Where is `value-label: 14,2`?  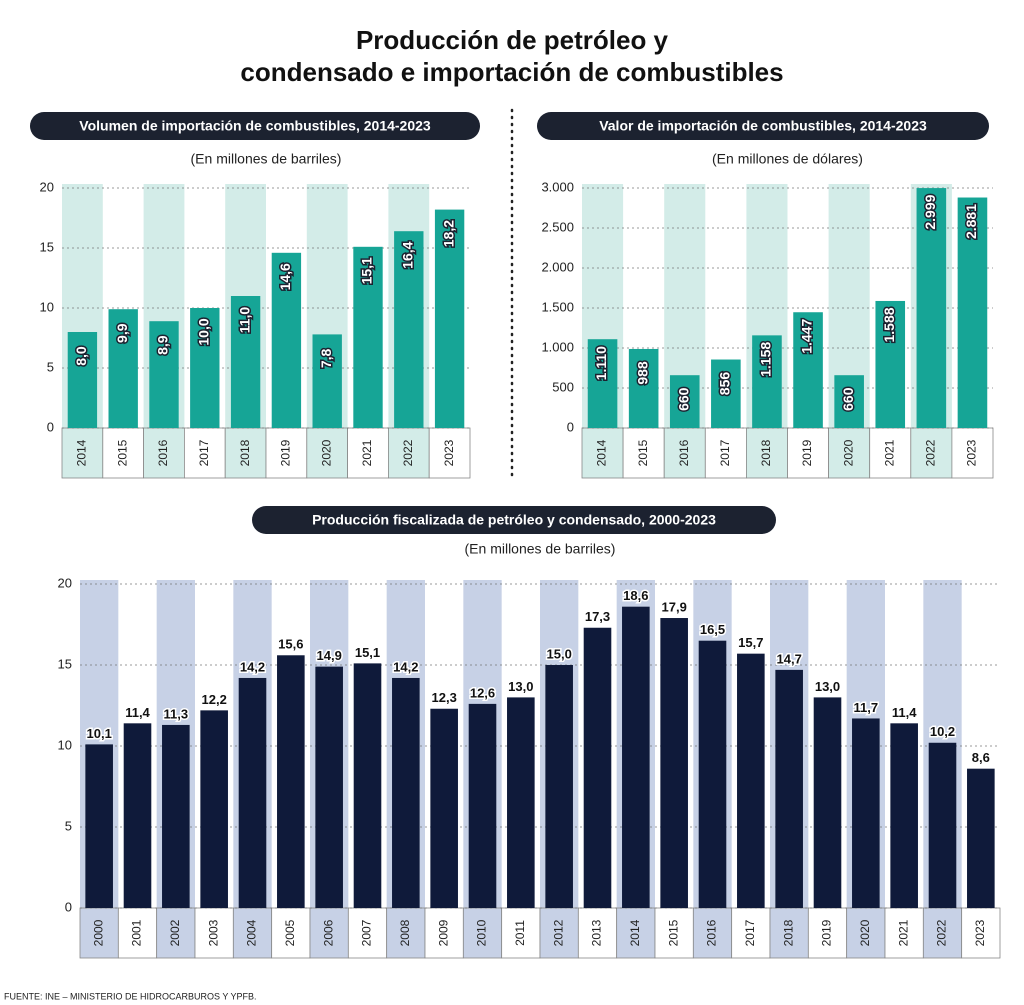
value-label: 14,2 is located at coordinates (405, 666).